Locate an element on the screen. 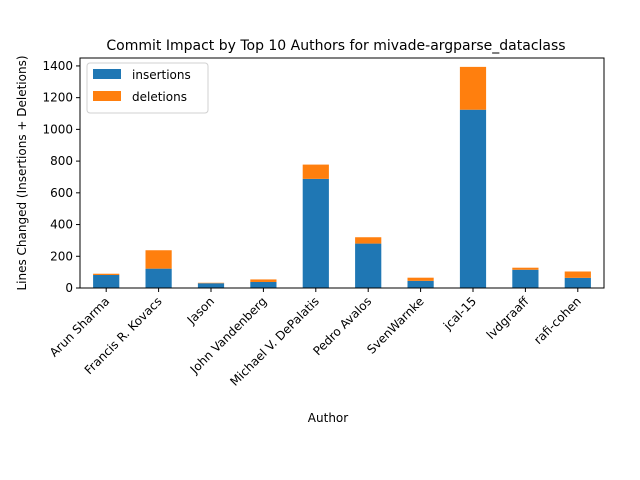 This screenshot has width=640, height=480. legend-swatch-insertions is located at coordinates (107, 74).